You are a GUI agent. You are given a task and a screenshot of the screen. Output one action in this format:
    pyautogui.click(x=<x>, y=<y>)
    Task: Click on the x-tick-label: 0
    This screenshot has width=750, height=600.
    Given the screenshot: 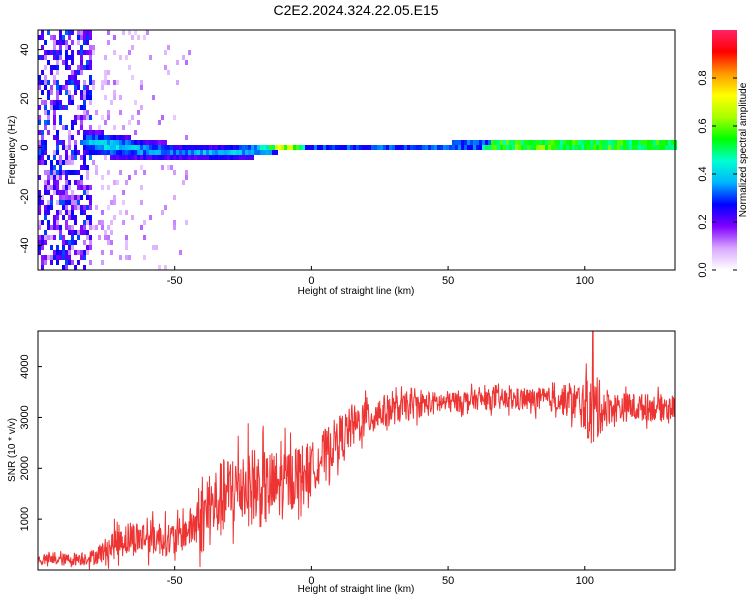 What is the action you would take?
    pyautogui.click(x=311, y=281)
    